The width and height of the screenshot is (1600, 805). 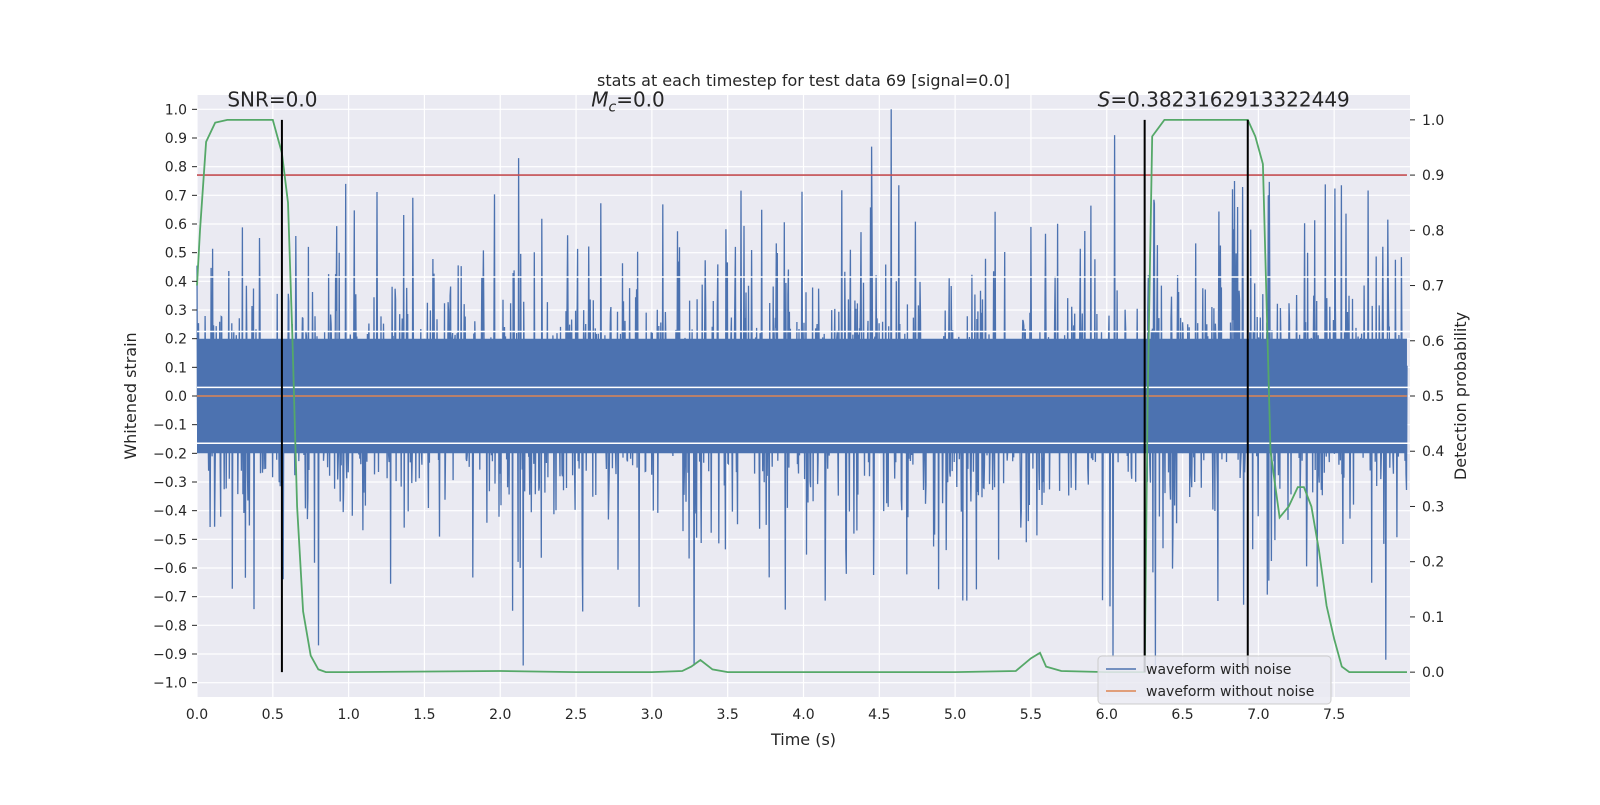 I want to click on x-axis-label: Time (s), so click(x=803, y=739).